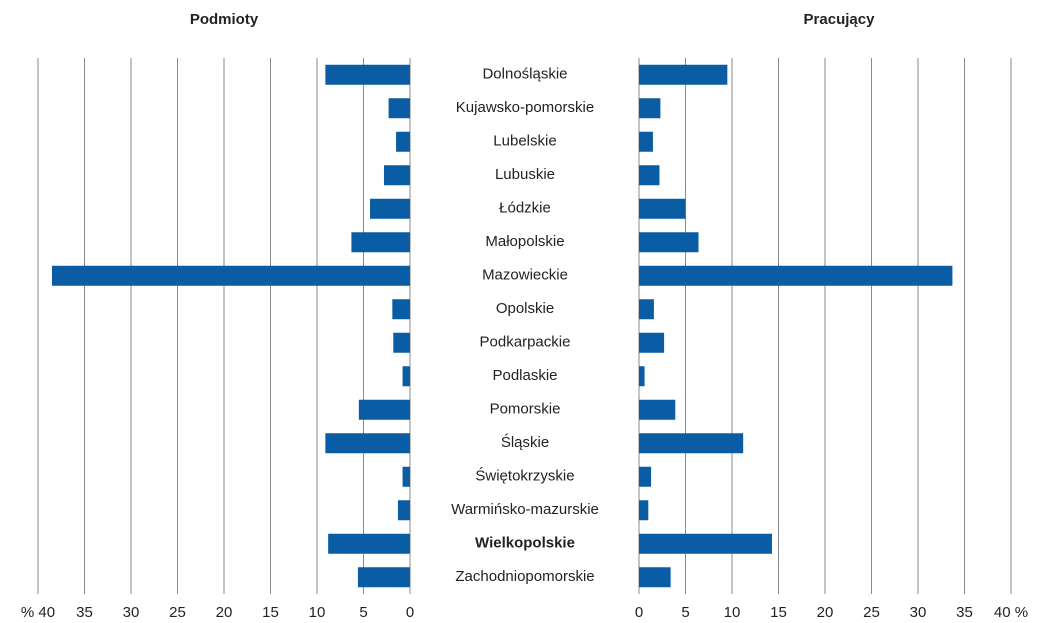 Image resolution: width=1043 pixels, height=623 pixels. Describe the element at coordinates (525, 409) in the screenshot. I see `category-label: Pomorskie` at that location.